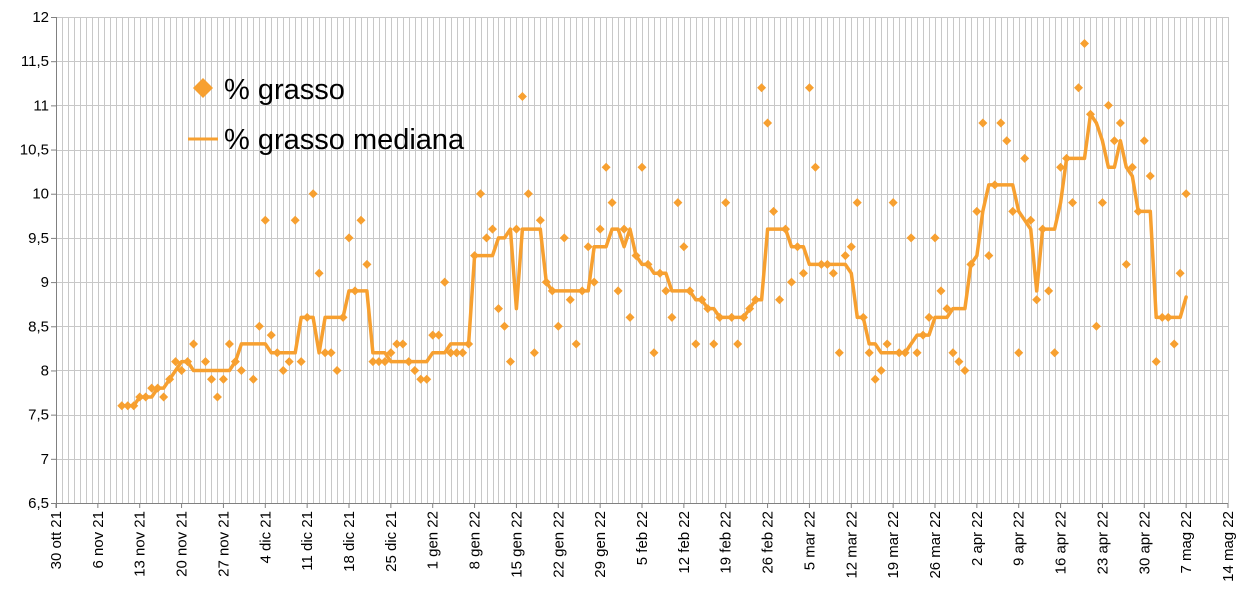 The height and width of the screenshot is (598, 1255). What do you see at coordinates (1061, 542) in the screenshot?
I see `x-tick-label: 16 apr 22` at bounding box center [1061, 542].